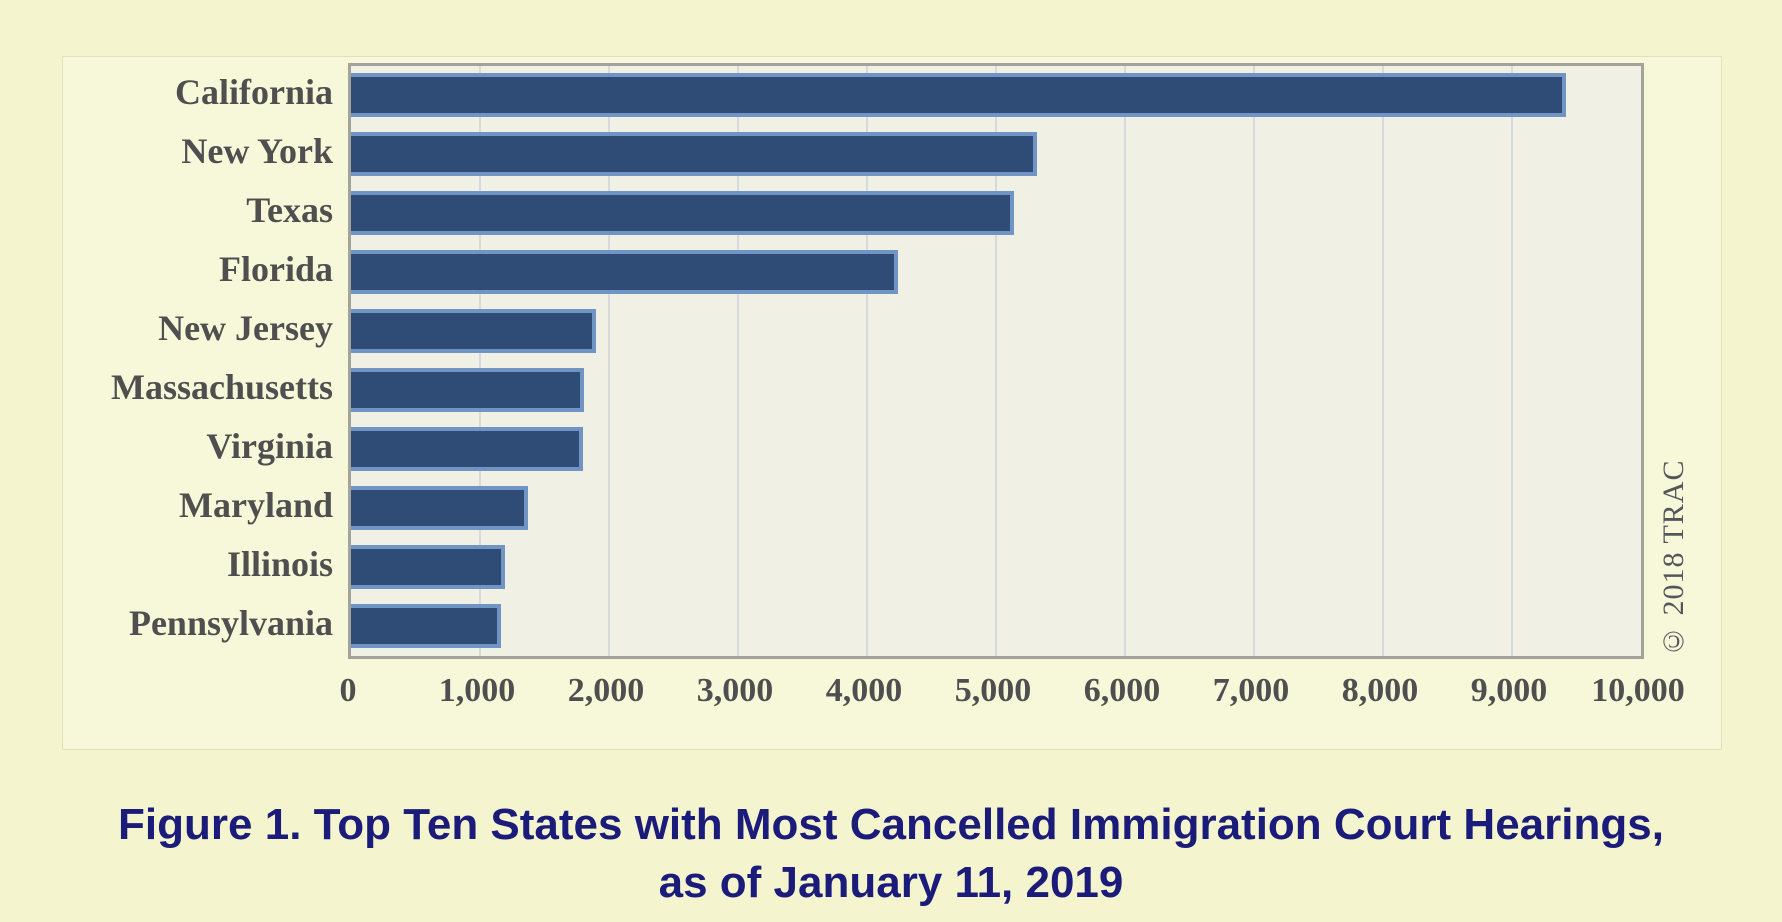 The width and height of the screenshot is (1782, 922). Describe the element at coordinates (467, 449) in the screenshot. I see `bar-virginia` at that location.